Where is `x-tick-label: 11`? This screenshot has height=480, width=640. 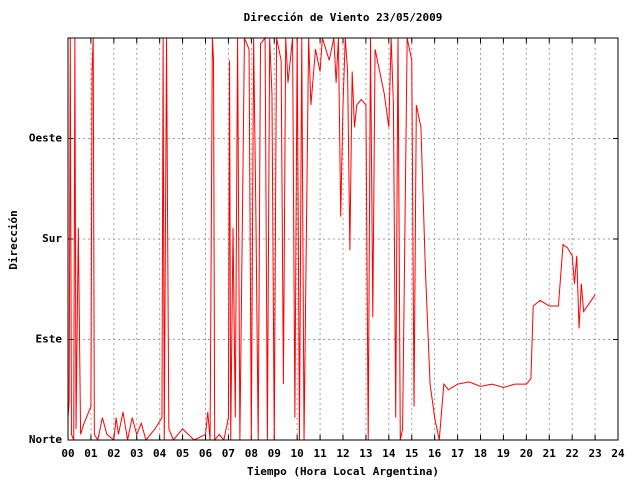 x-tick-label: 11 is located at coordinates (320, 453).